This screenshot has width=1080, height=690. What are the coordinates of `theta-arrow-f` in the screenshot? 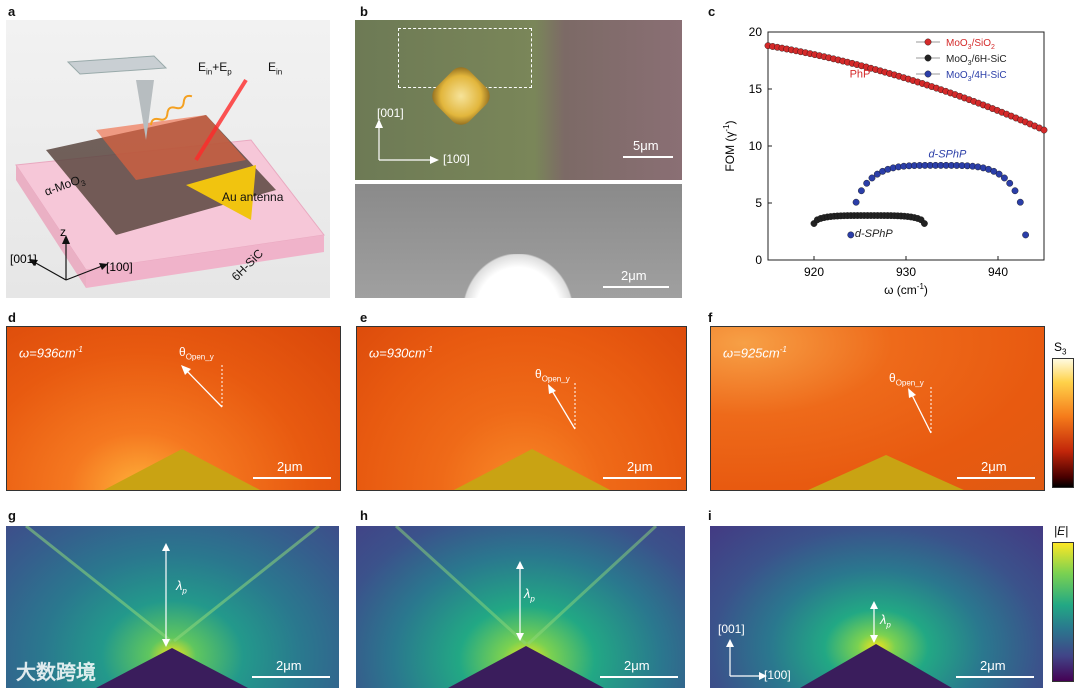 It's located at (920, 410).